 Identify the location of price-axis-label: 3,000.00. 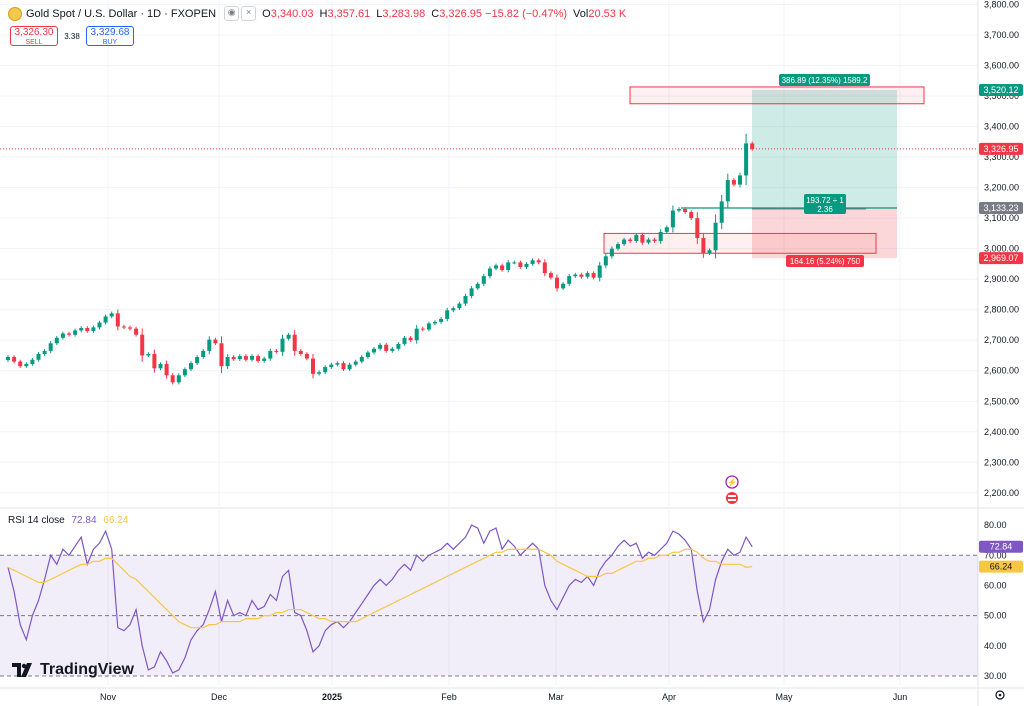
(1001, 249).